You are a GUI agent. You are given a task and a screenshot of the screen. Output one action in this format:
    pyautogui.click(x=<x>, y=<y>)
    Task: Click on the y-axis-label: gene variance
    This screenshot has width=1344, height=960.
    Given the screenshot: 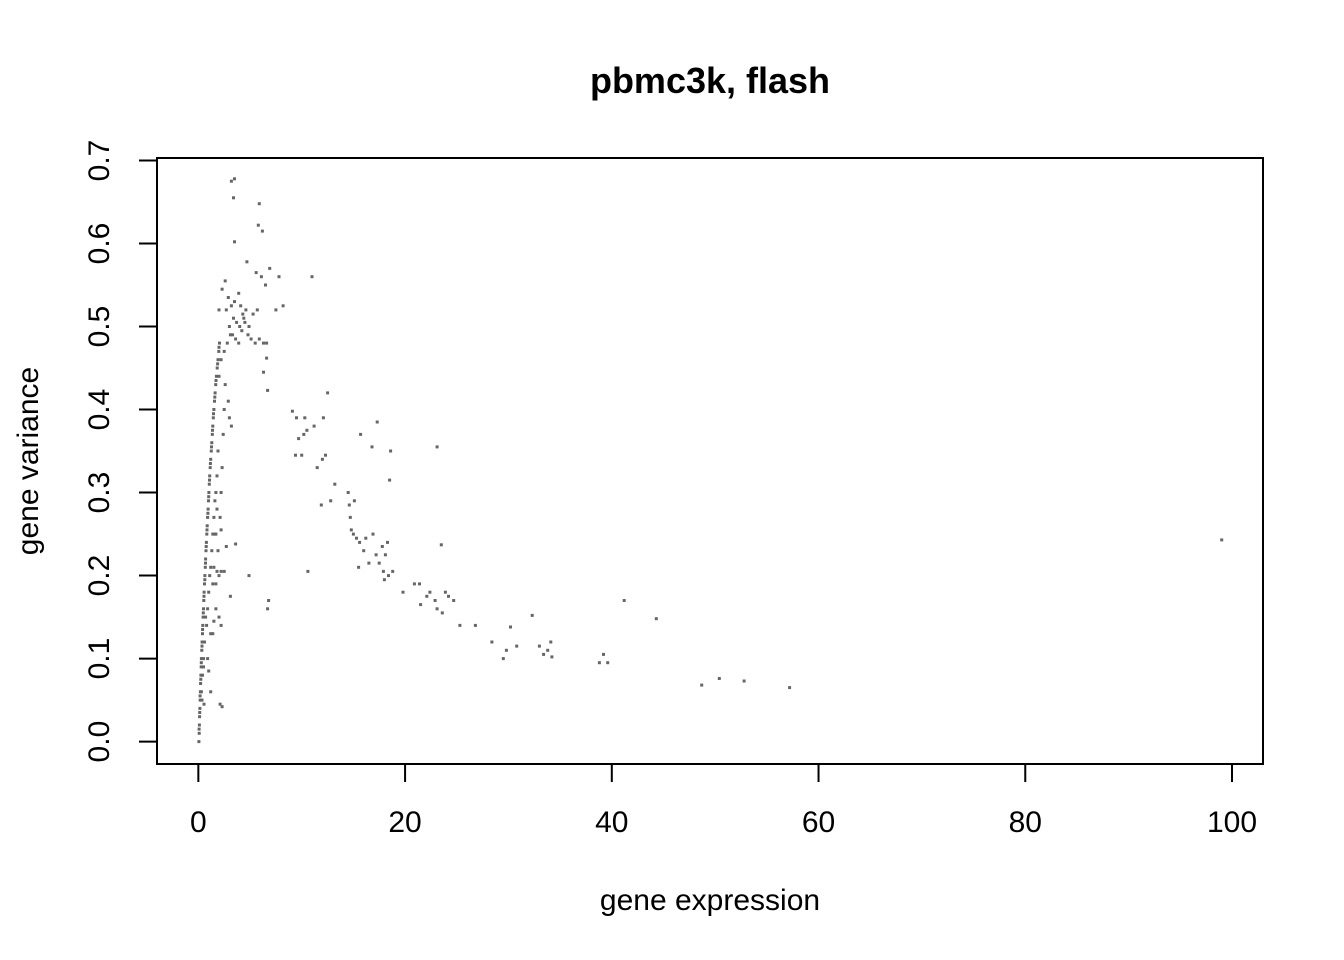 What is the action you would take?
    pyautogui.click(x=28, y=461)
    